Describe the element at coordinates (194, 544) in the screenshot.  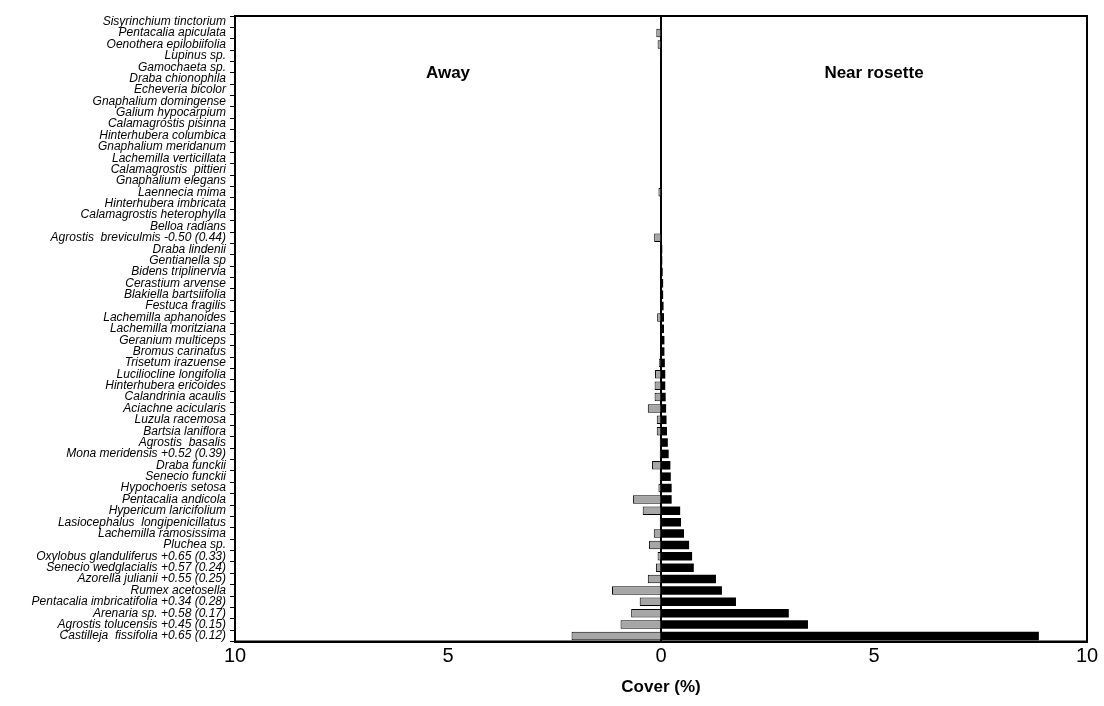
I see `y-tick-label: Pluchea sp.` at that location.